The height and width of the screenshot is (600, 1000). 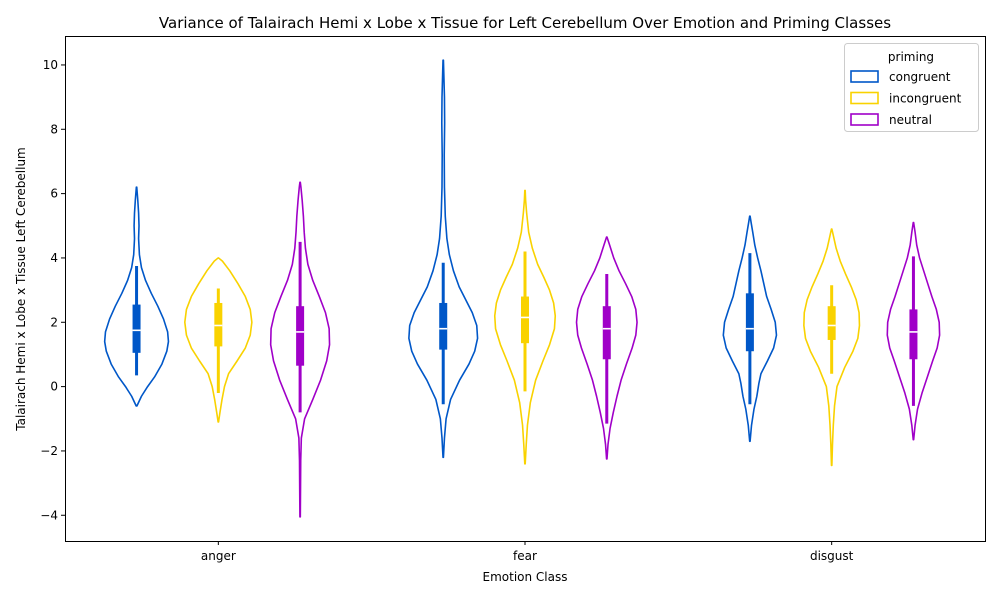 I want to click on x-axis: anger fear disgust, so click(x=527, y=552).